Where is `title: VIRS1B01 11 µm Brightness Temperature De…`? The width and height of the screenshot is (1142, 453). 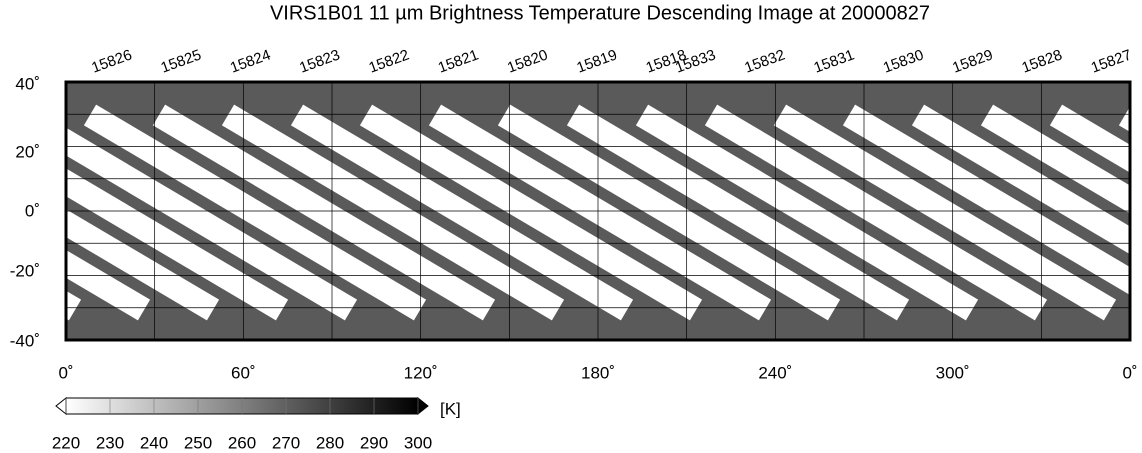
title: VIRS1B01 11 µm Brightness Temperature De… is located at coordinates (600, 13).